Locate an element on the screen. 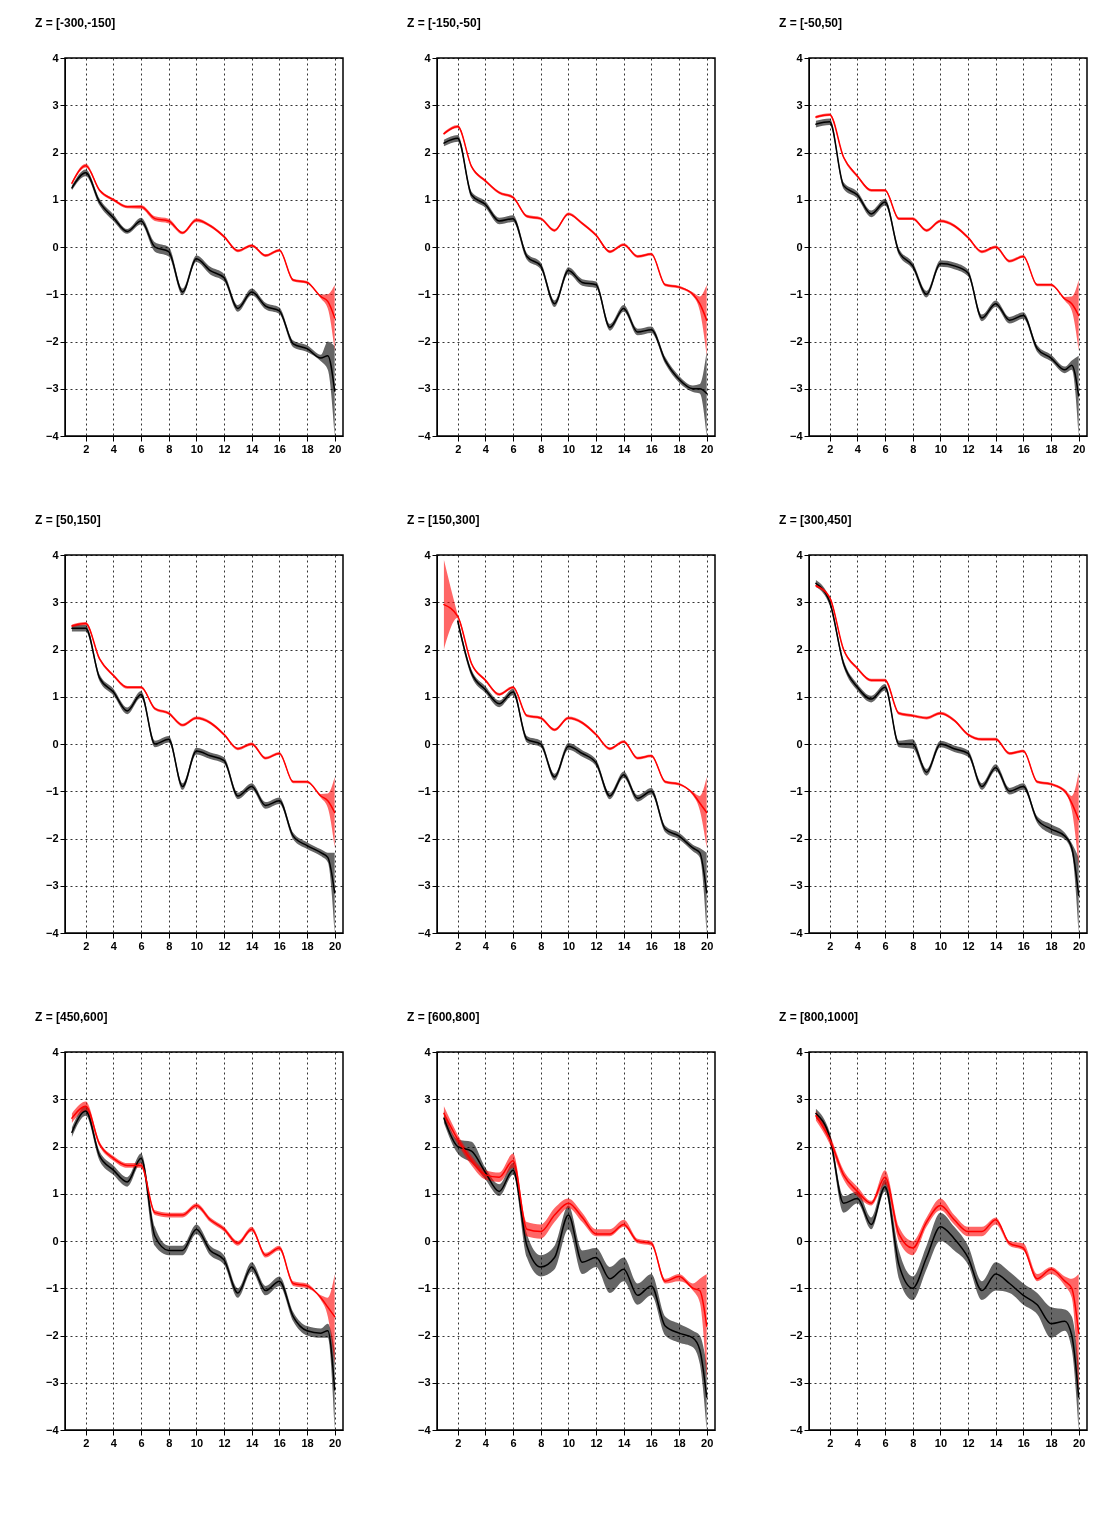 The height and width of the screenshot is (1519, 1118). chart-title: Z = [-300,-150] is located at coordinates (75, 23).